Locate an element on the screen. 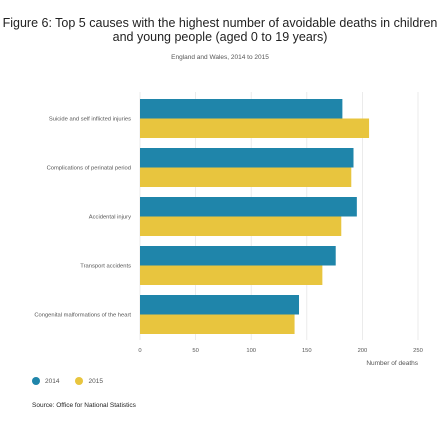 The width and height of the screenshot is (440, 434). x-tick-label: 50 is located at coordinates (195, 351).